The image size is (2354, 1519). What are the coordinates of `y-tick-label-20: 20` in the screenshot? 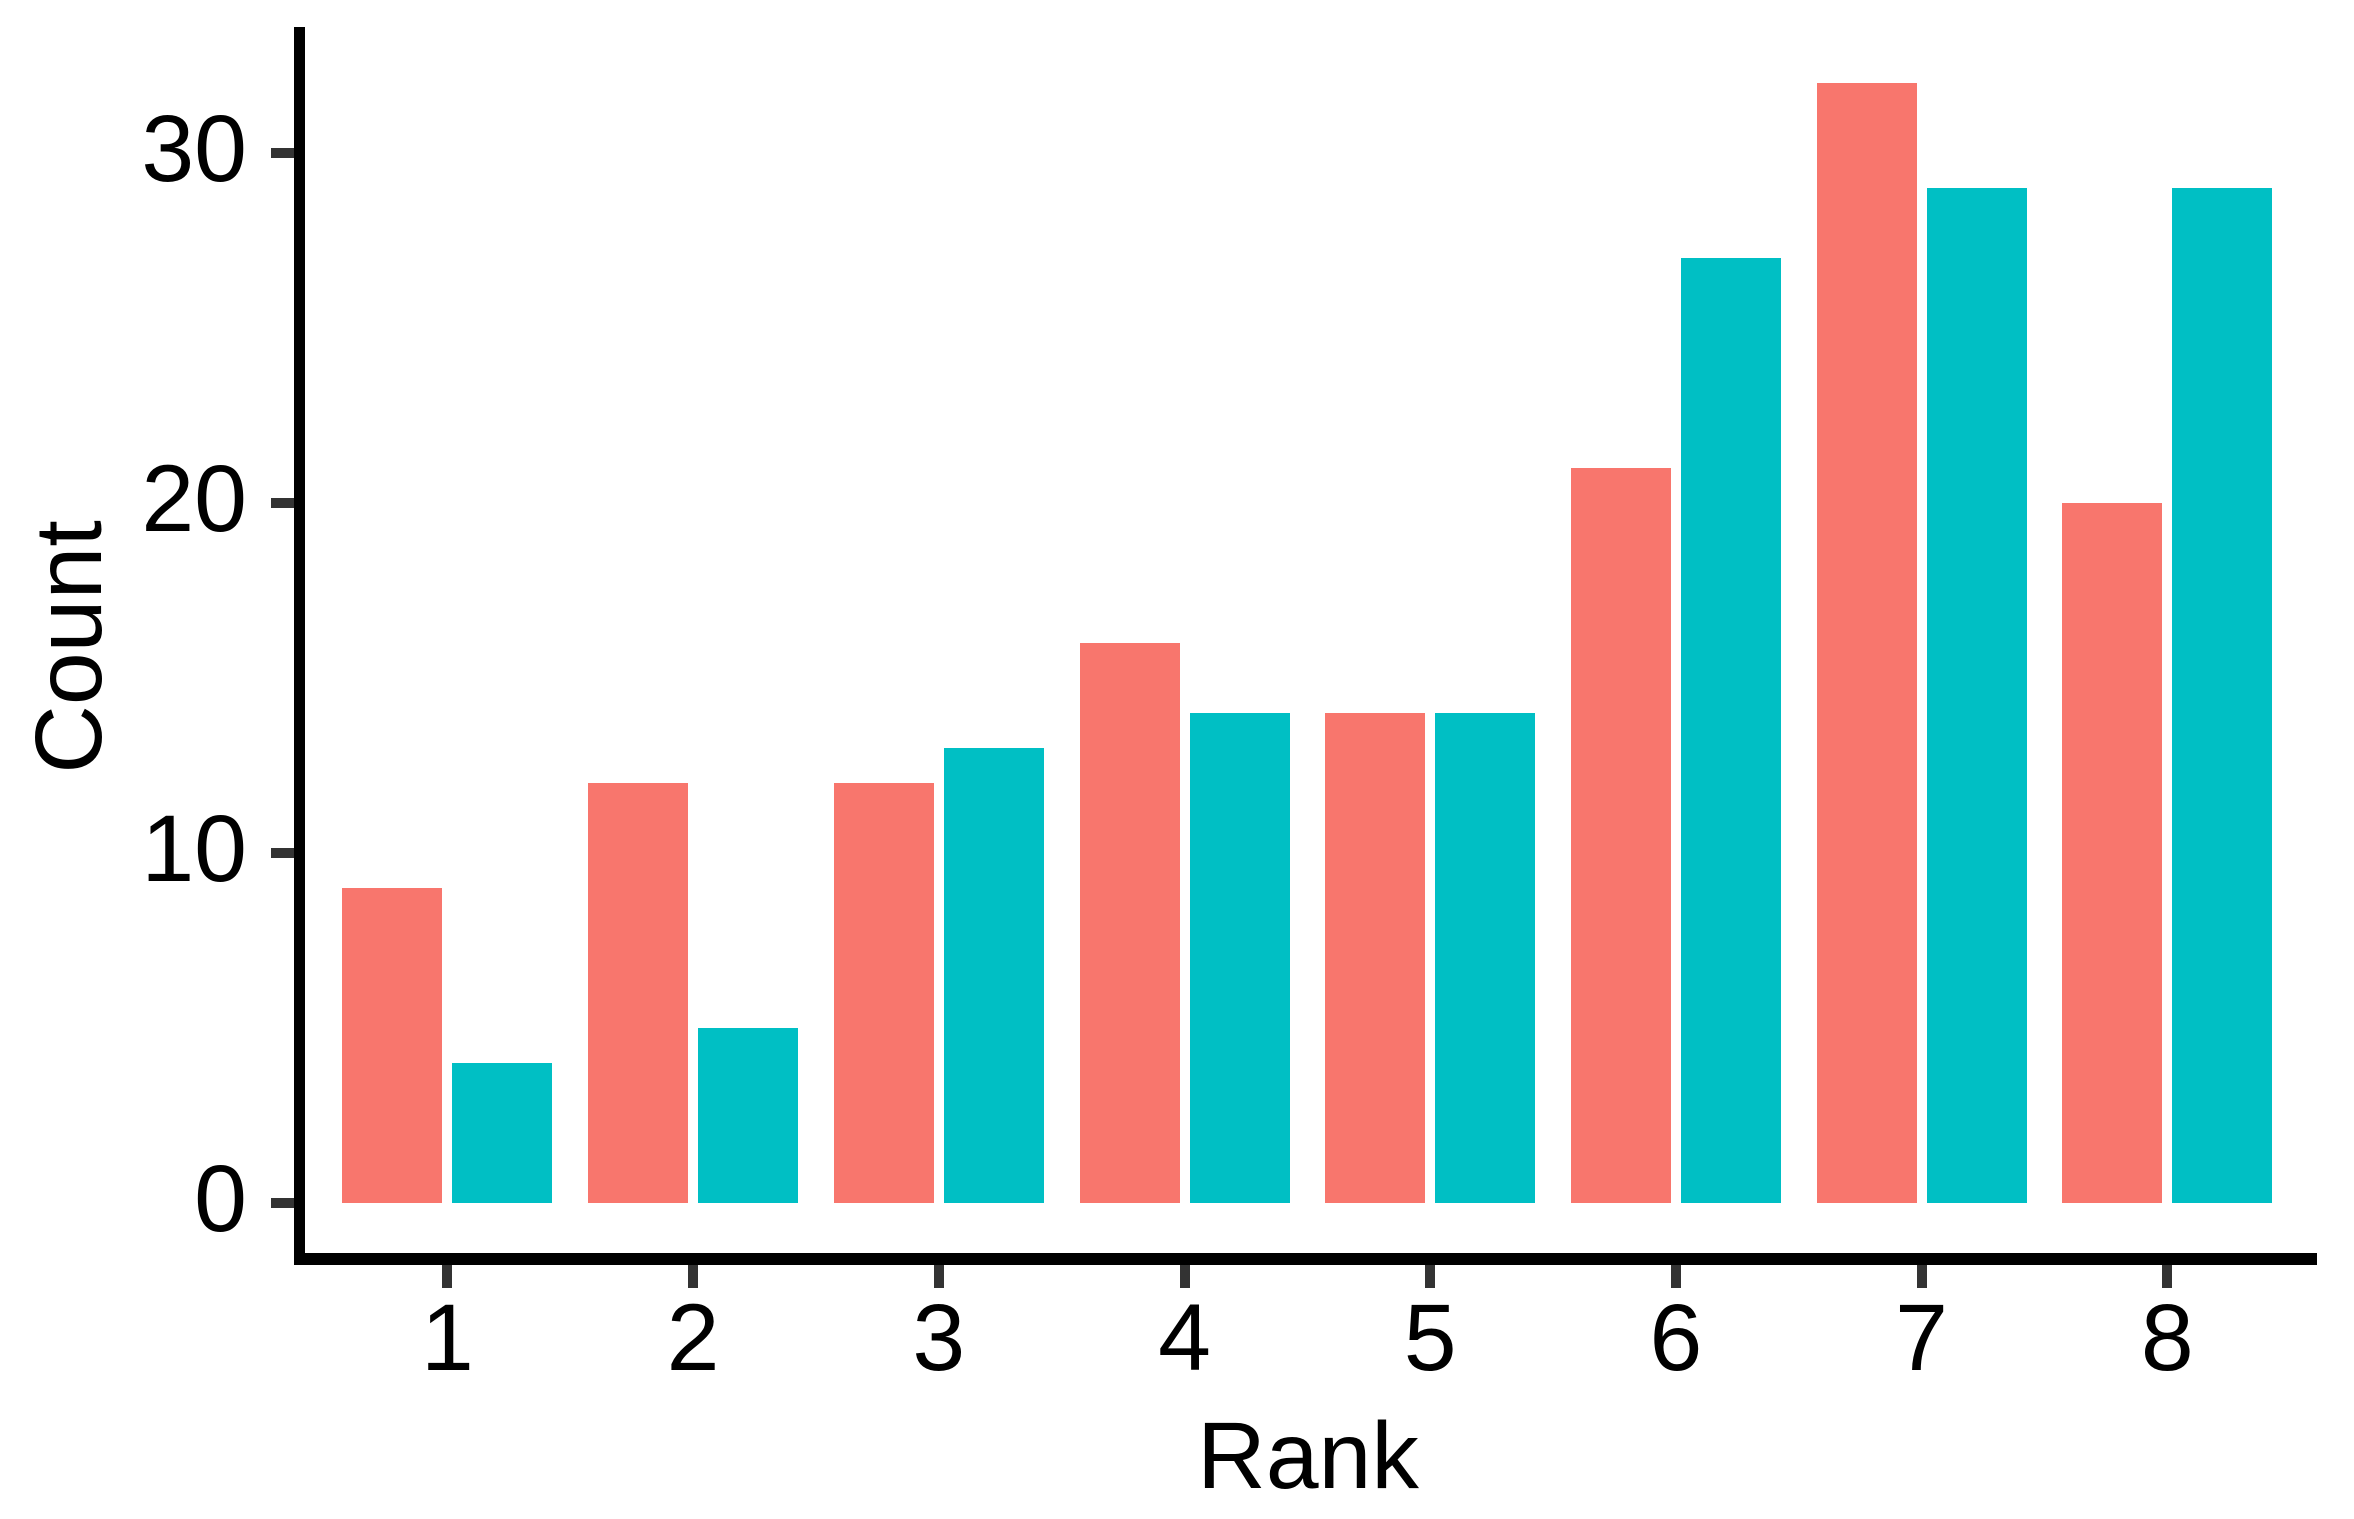 It's located at (194, 499).